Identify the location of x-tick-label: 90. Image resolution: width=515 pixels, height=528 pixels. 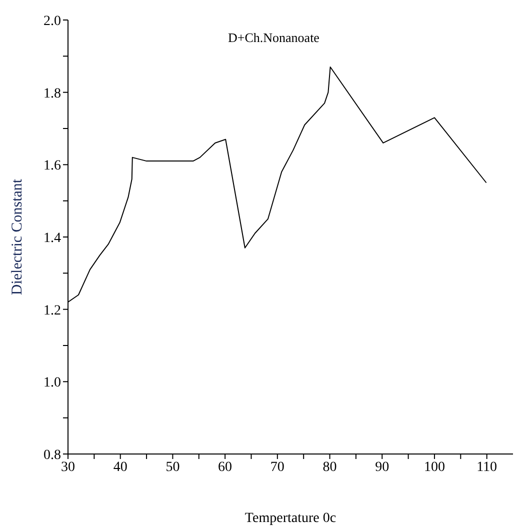
(382, 467).